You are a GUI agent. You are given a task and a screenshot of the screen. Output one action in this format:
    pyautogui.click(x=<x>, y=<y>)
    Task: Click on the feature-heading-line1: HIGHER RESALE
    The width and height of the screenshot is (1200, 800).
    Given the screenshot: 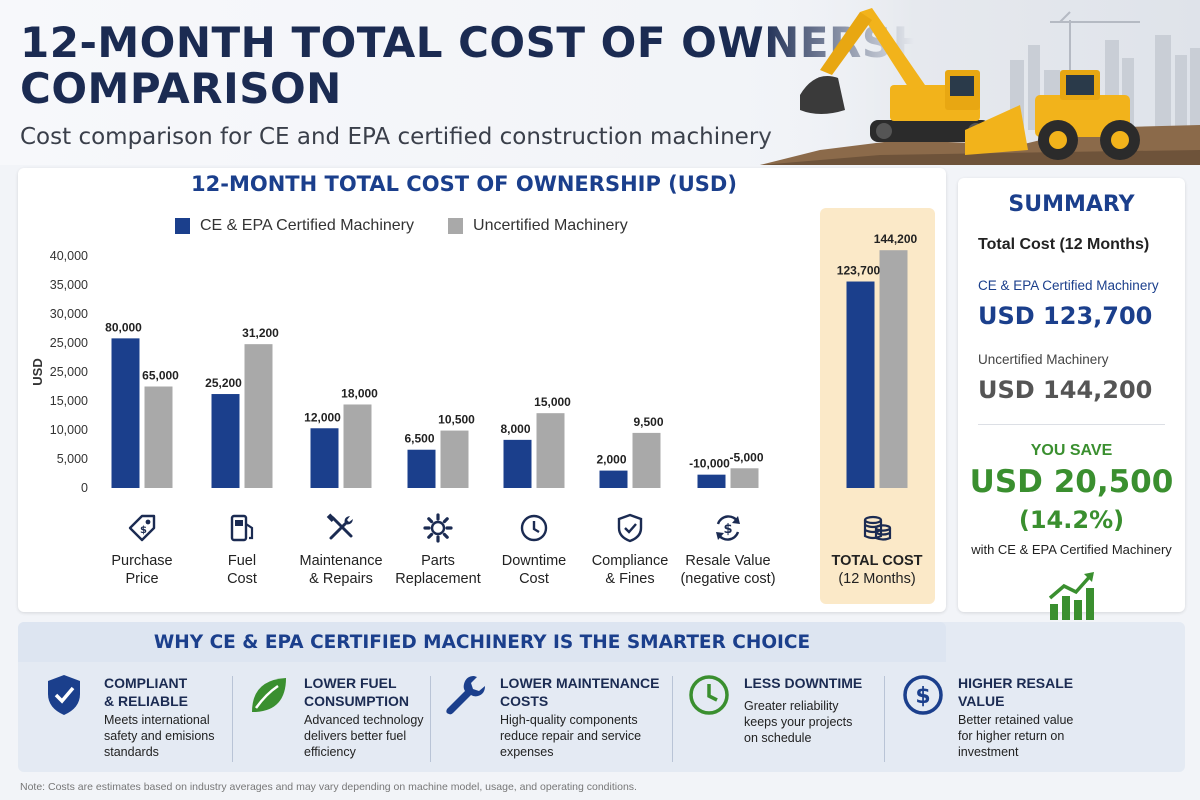 What is the action you would take?
    pyautogui.click(x=1016, y=683)
    